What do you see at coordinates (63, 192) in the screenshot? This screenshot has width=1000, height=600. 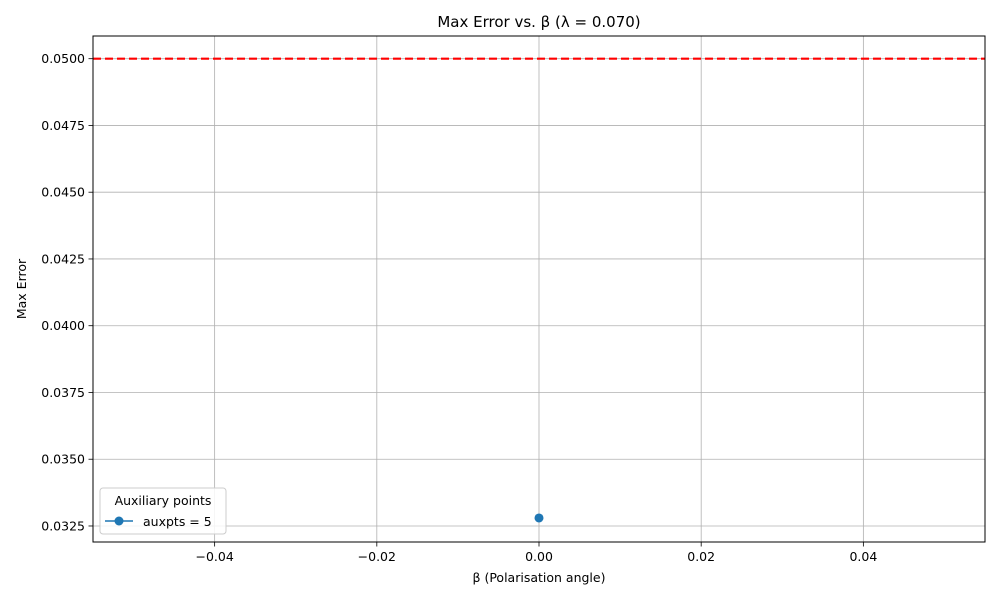 I see `y-tick-label: 0.0450` at bounding box center [63, 192].